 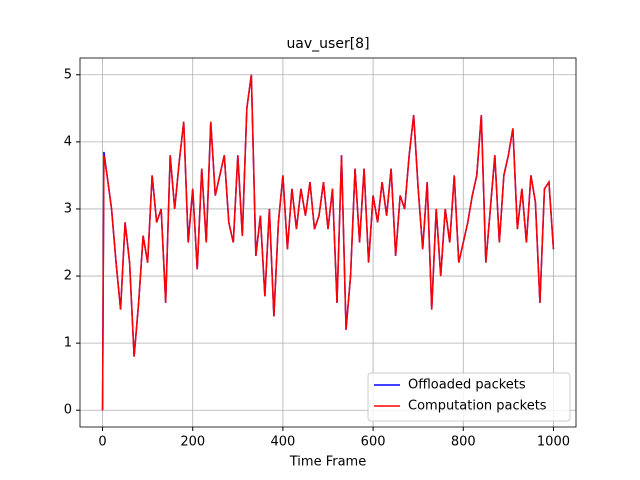 What do you see at coordinates (68, 74) in the screenshot?
I see `y-tick-label: 5` at bounding box center [68, 74].